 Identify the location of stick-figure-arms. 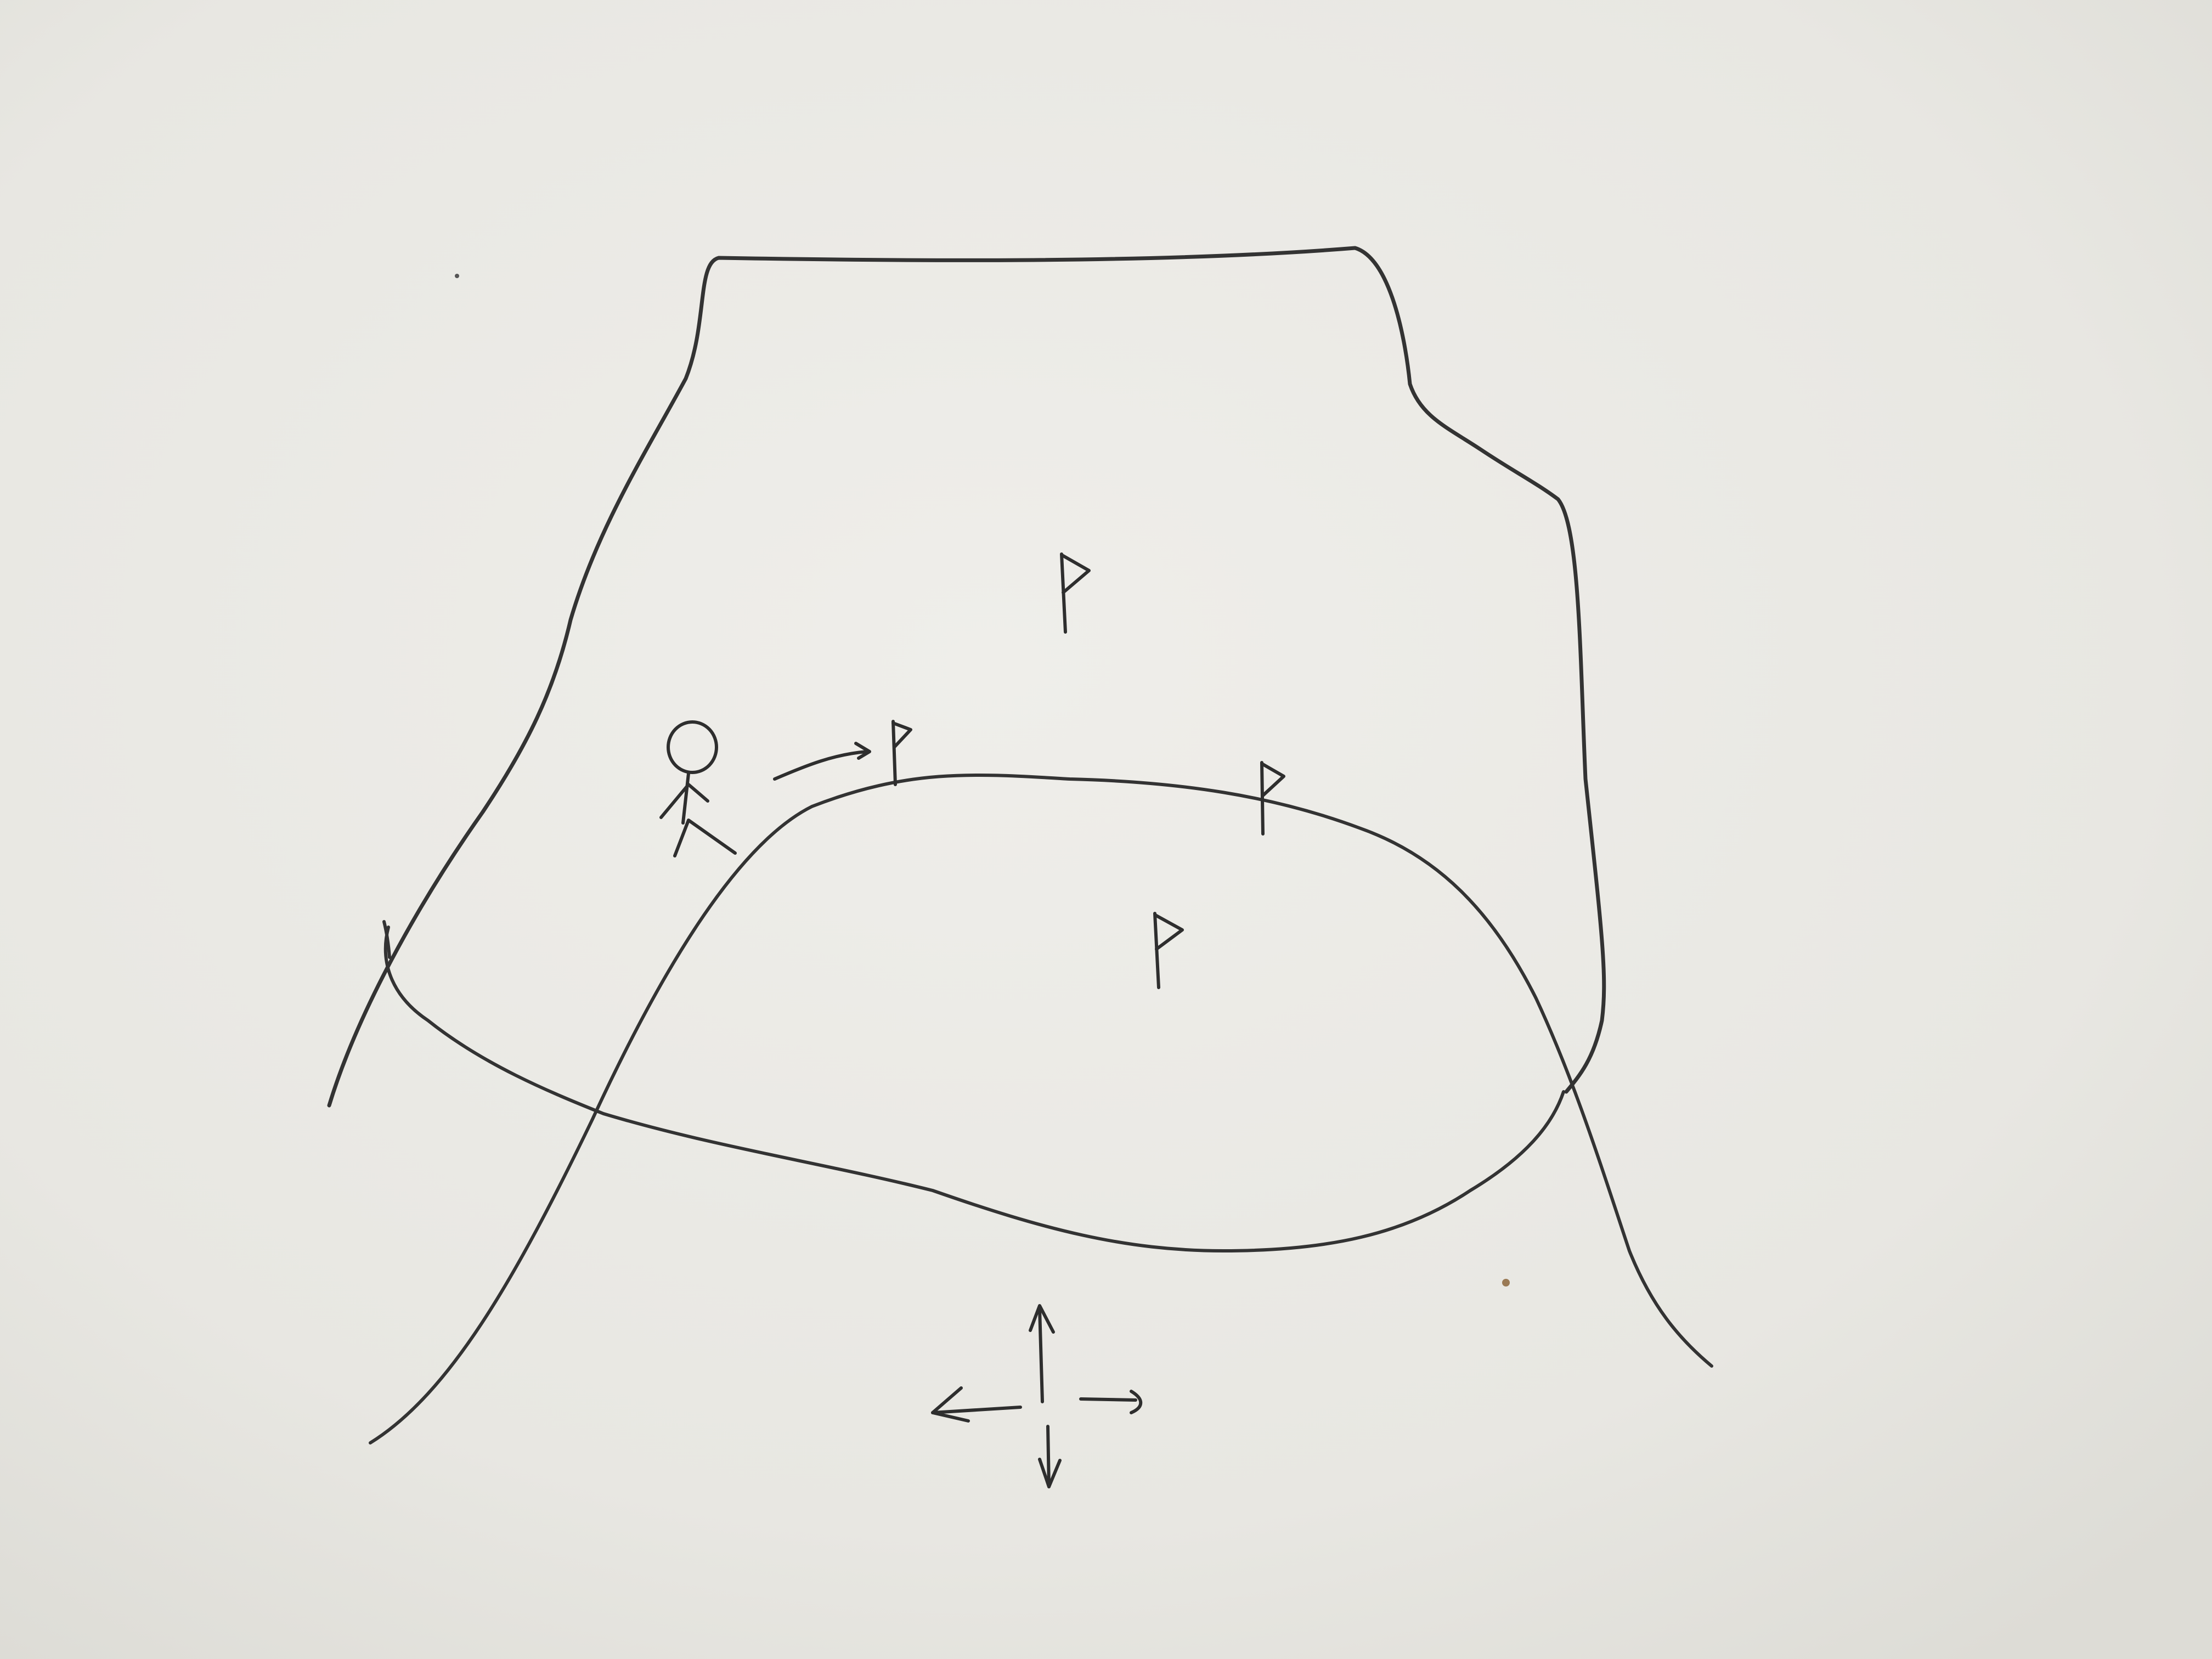
(684, 801).